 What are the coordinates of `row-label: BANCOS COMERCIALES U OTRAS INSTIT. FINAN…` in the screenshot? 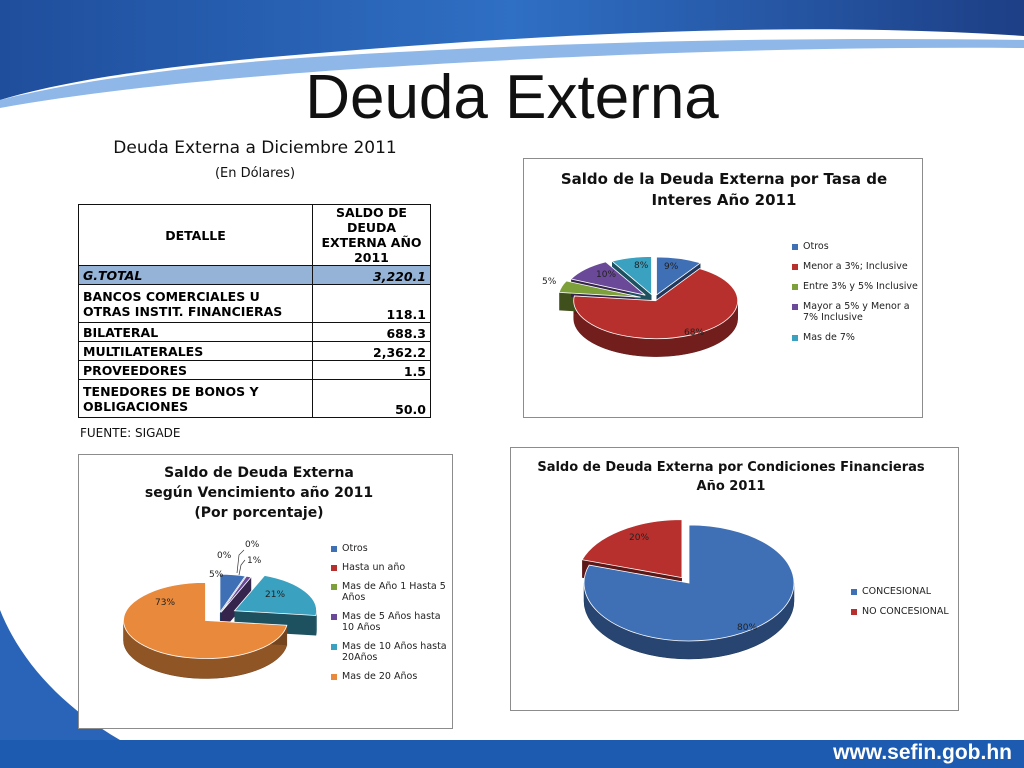 It's located at (195, 303).